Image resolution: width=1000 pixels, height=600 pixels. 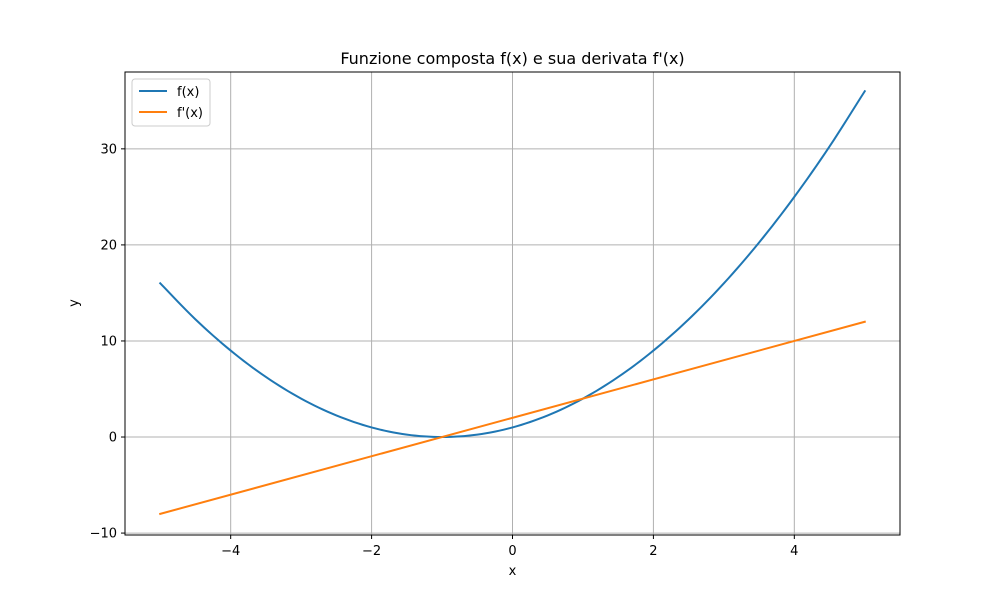 What do you see at coordinates (190, 113) in the screenshot?
I see `legend-label-fprime: f'(x)` at bounding box center [190, 113].